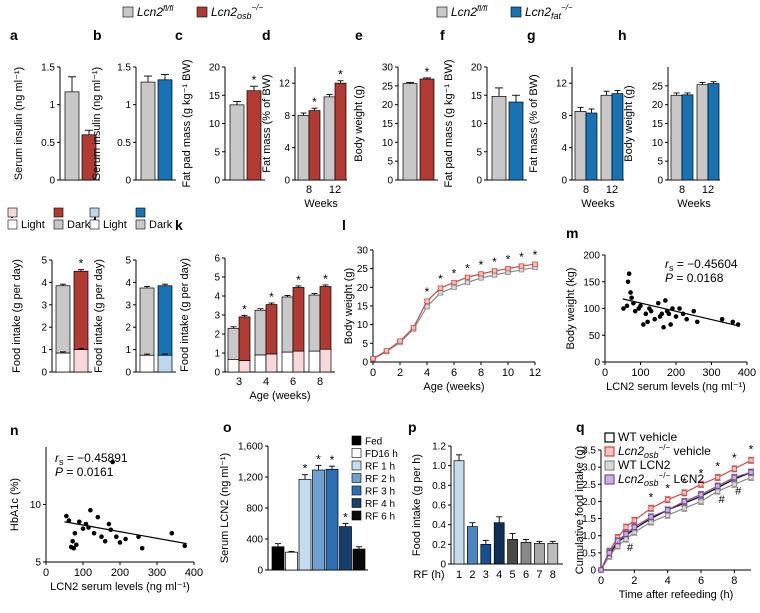 The image size is (760, 613). Describe the element at coordinates (287, 116) in the screenshot. I see `y-tick-label: 8` at that location.